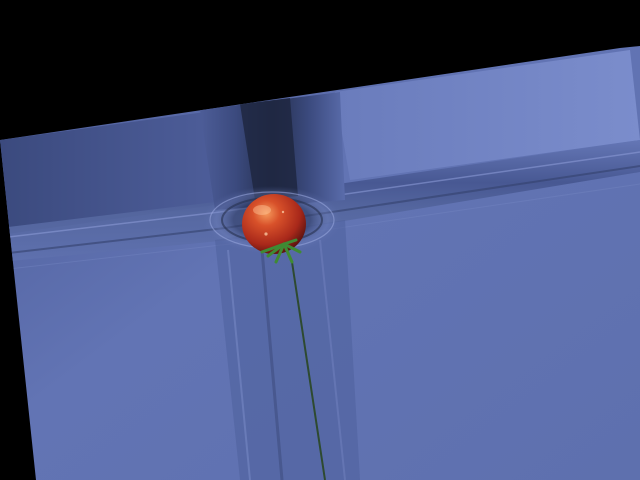 This screenshot has height=480, width=640. Describe the element at coordinates (281, 251) in the screenshot. I see `tomato-stem` at that location.